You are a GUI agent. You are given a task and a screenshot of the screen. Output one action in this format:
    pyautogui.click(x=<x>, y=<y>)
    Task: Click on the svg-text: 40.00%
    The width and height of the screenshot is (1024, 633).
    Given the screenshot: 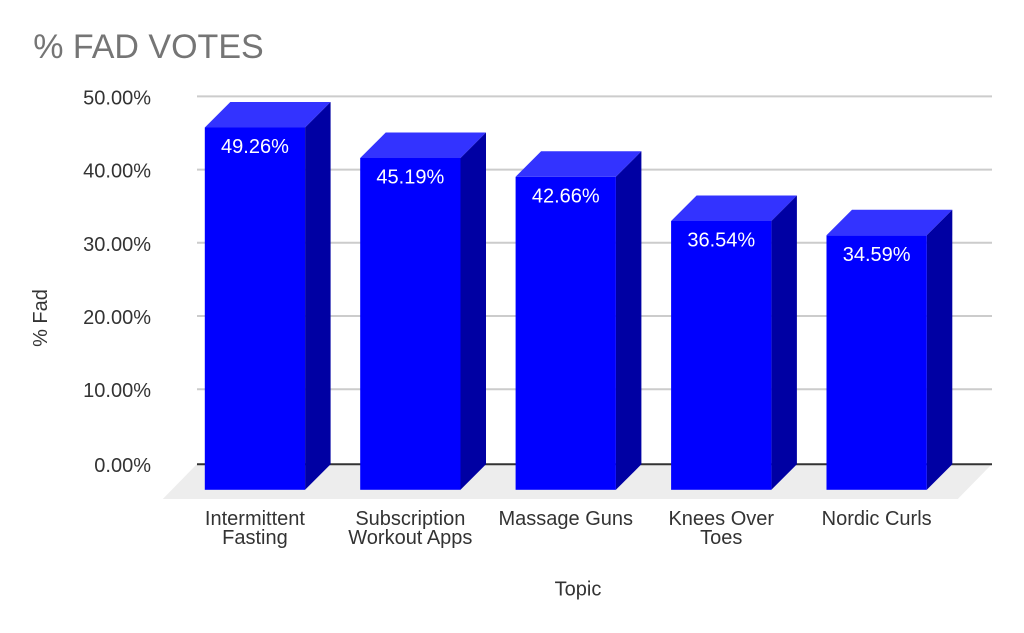 What is the action you would take?
    pyautogui.click(x=117, y=172)
    